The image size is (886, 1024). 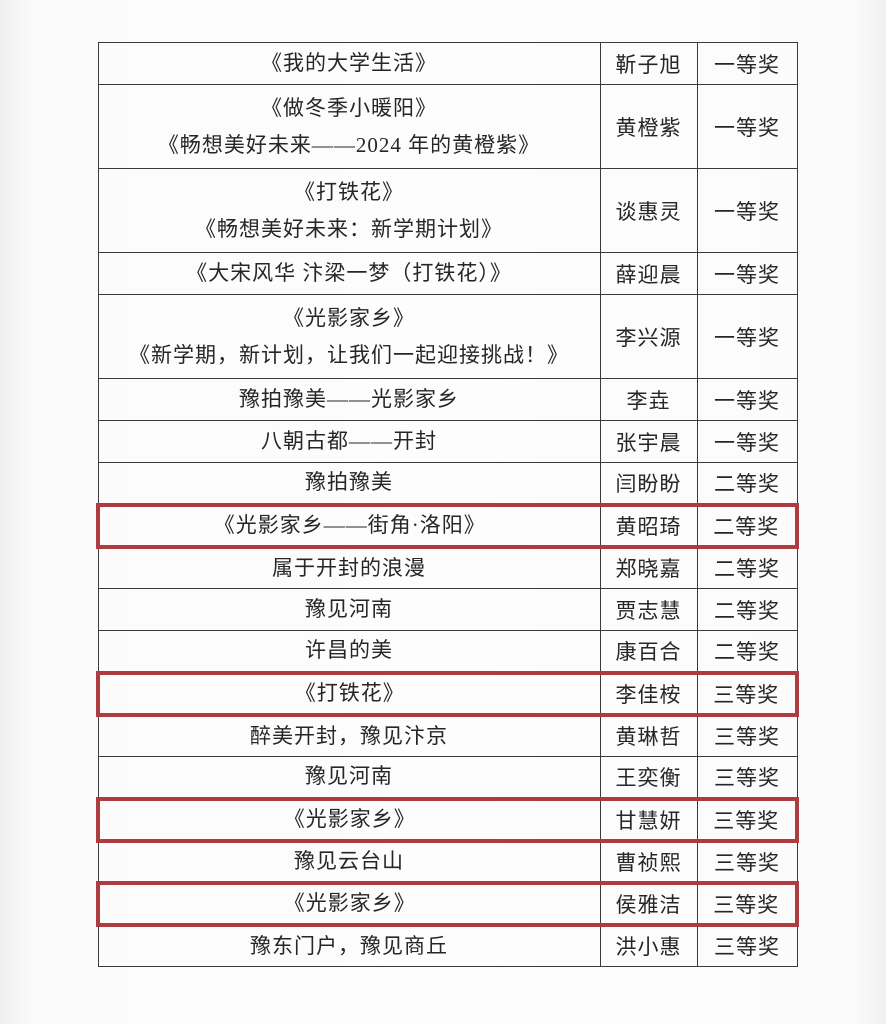 I want to click on author-name-cell: 李佳桉, so click(x=648, y=693).